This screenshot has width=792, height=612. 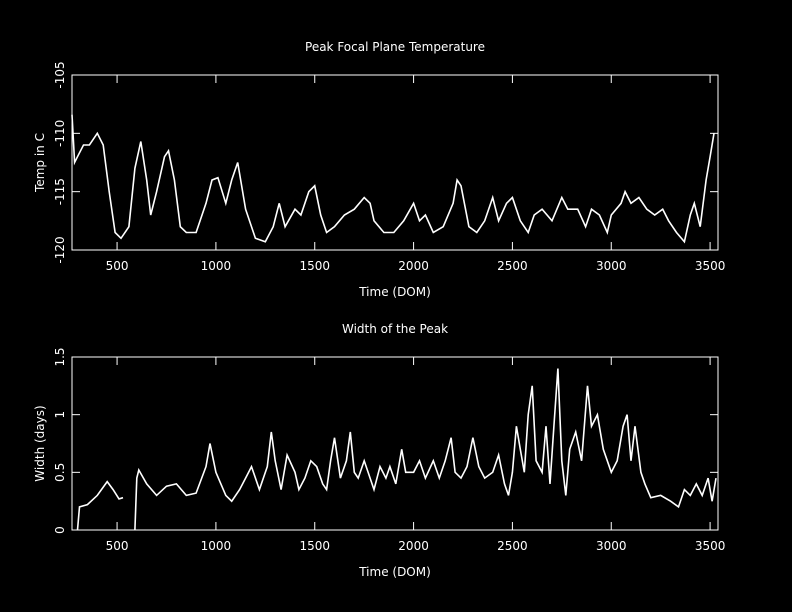 I want to click on y-tick-label: -110, so click(x=60, y=133).